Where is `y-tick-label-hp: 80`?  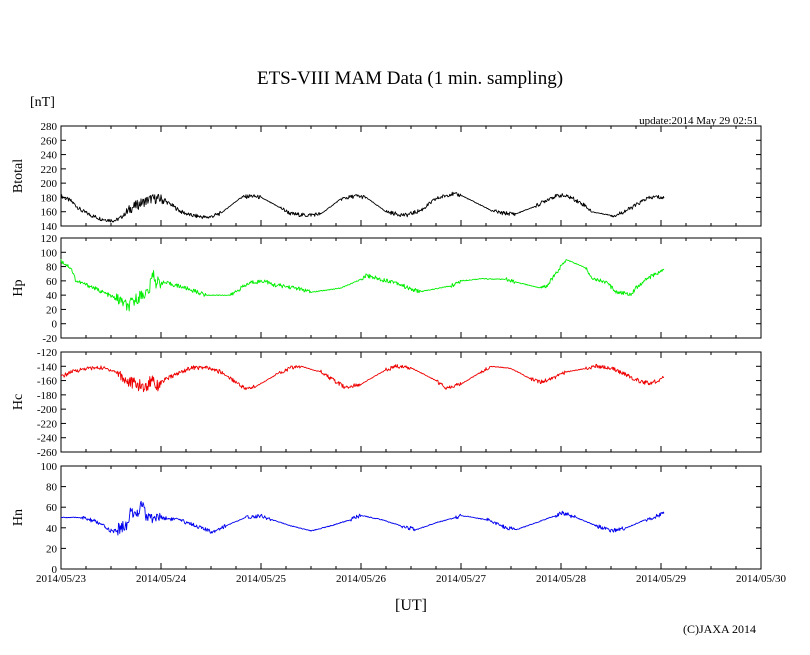 y-tick-label-hp: 80 is located at coordinates (52, 268).